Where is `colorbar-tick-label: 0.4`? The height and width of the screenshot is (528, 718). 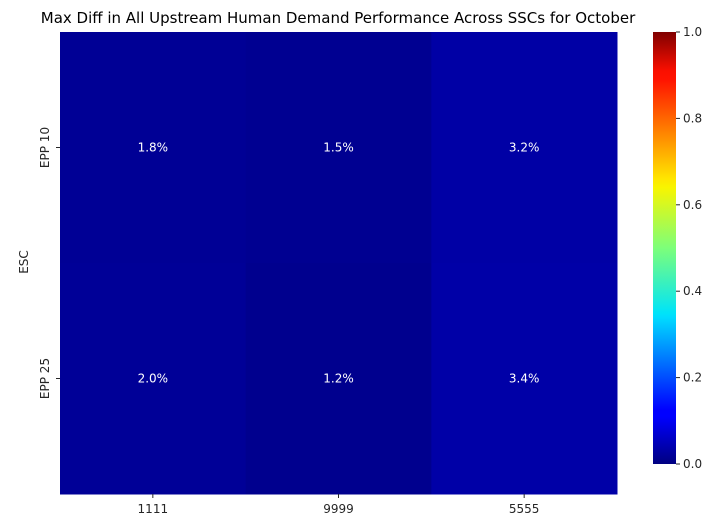
colorbar-tick-label: 0.4 is located at coordinates (692, 291).